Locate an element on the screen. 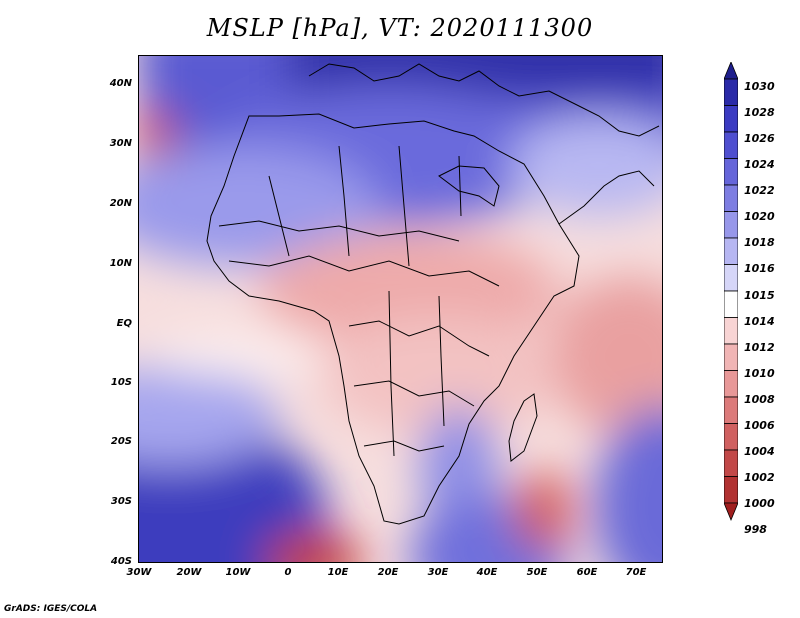  lon-label-10e: 10E is located at coordinates (338, 572).